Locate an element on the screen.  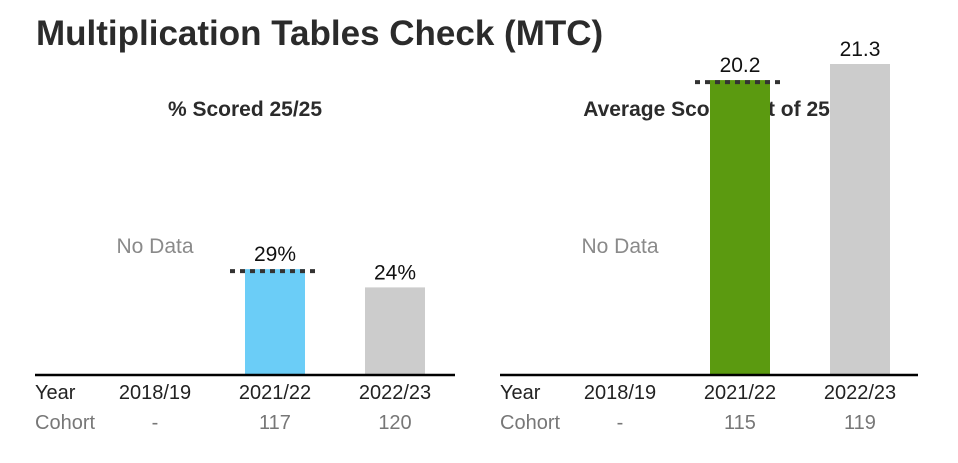
page-title: Multiplication Tables Check (MTC) is located at coordinates (320, 33).